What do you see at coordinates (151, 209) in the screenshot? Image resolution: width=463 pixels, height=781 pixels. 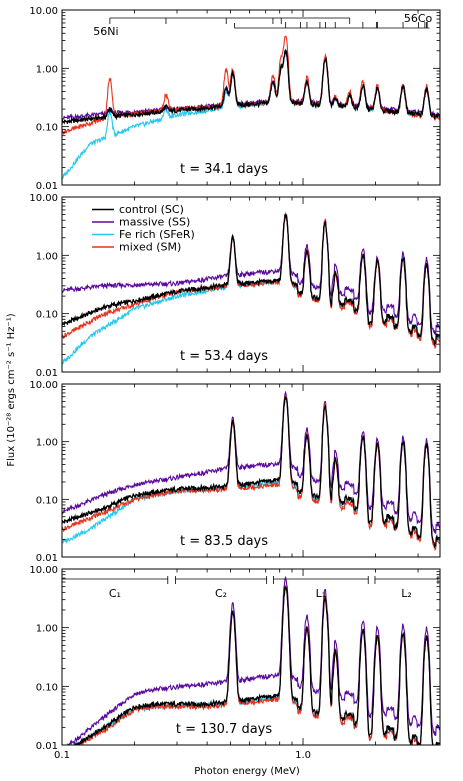 I see `legend-label-control: control (SC)` at bounding box center [151, 209].